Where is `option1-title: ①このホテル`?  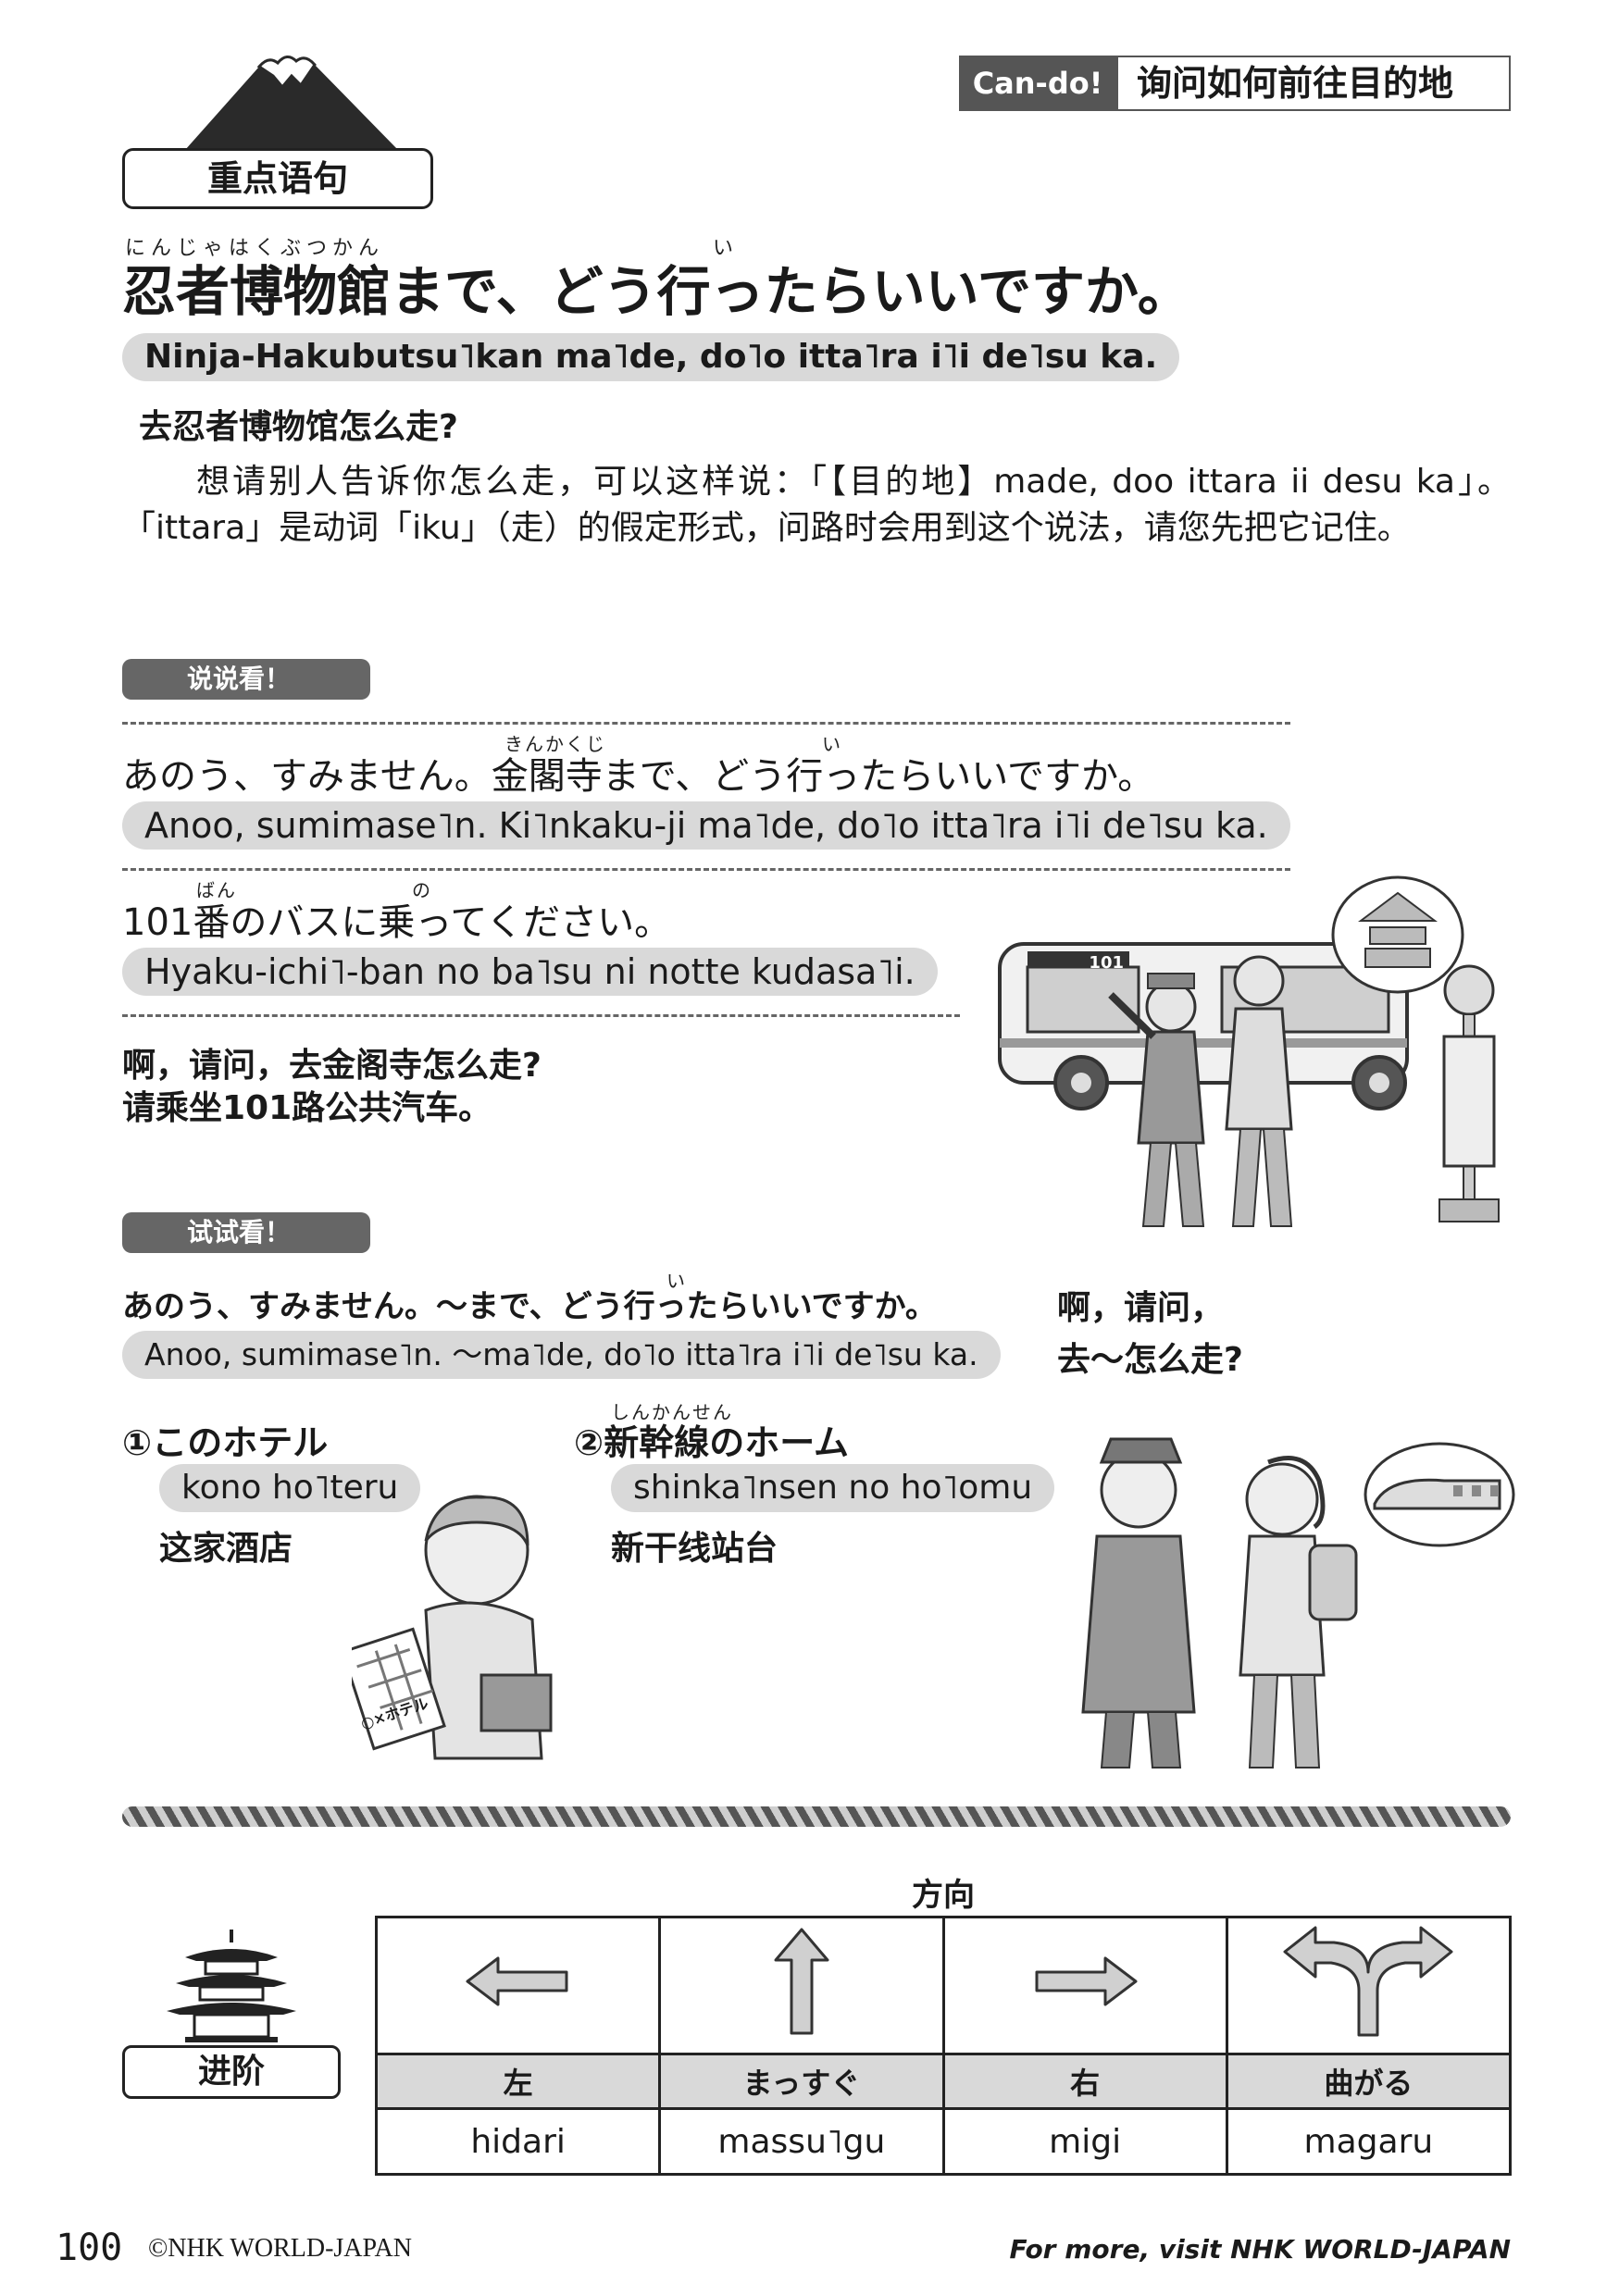
option1-title: ①このホテル is located at coordinates (225, 1440).